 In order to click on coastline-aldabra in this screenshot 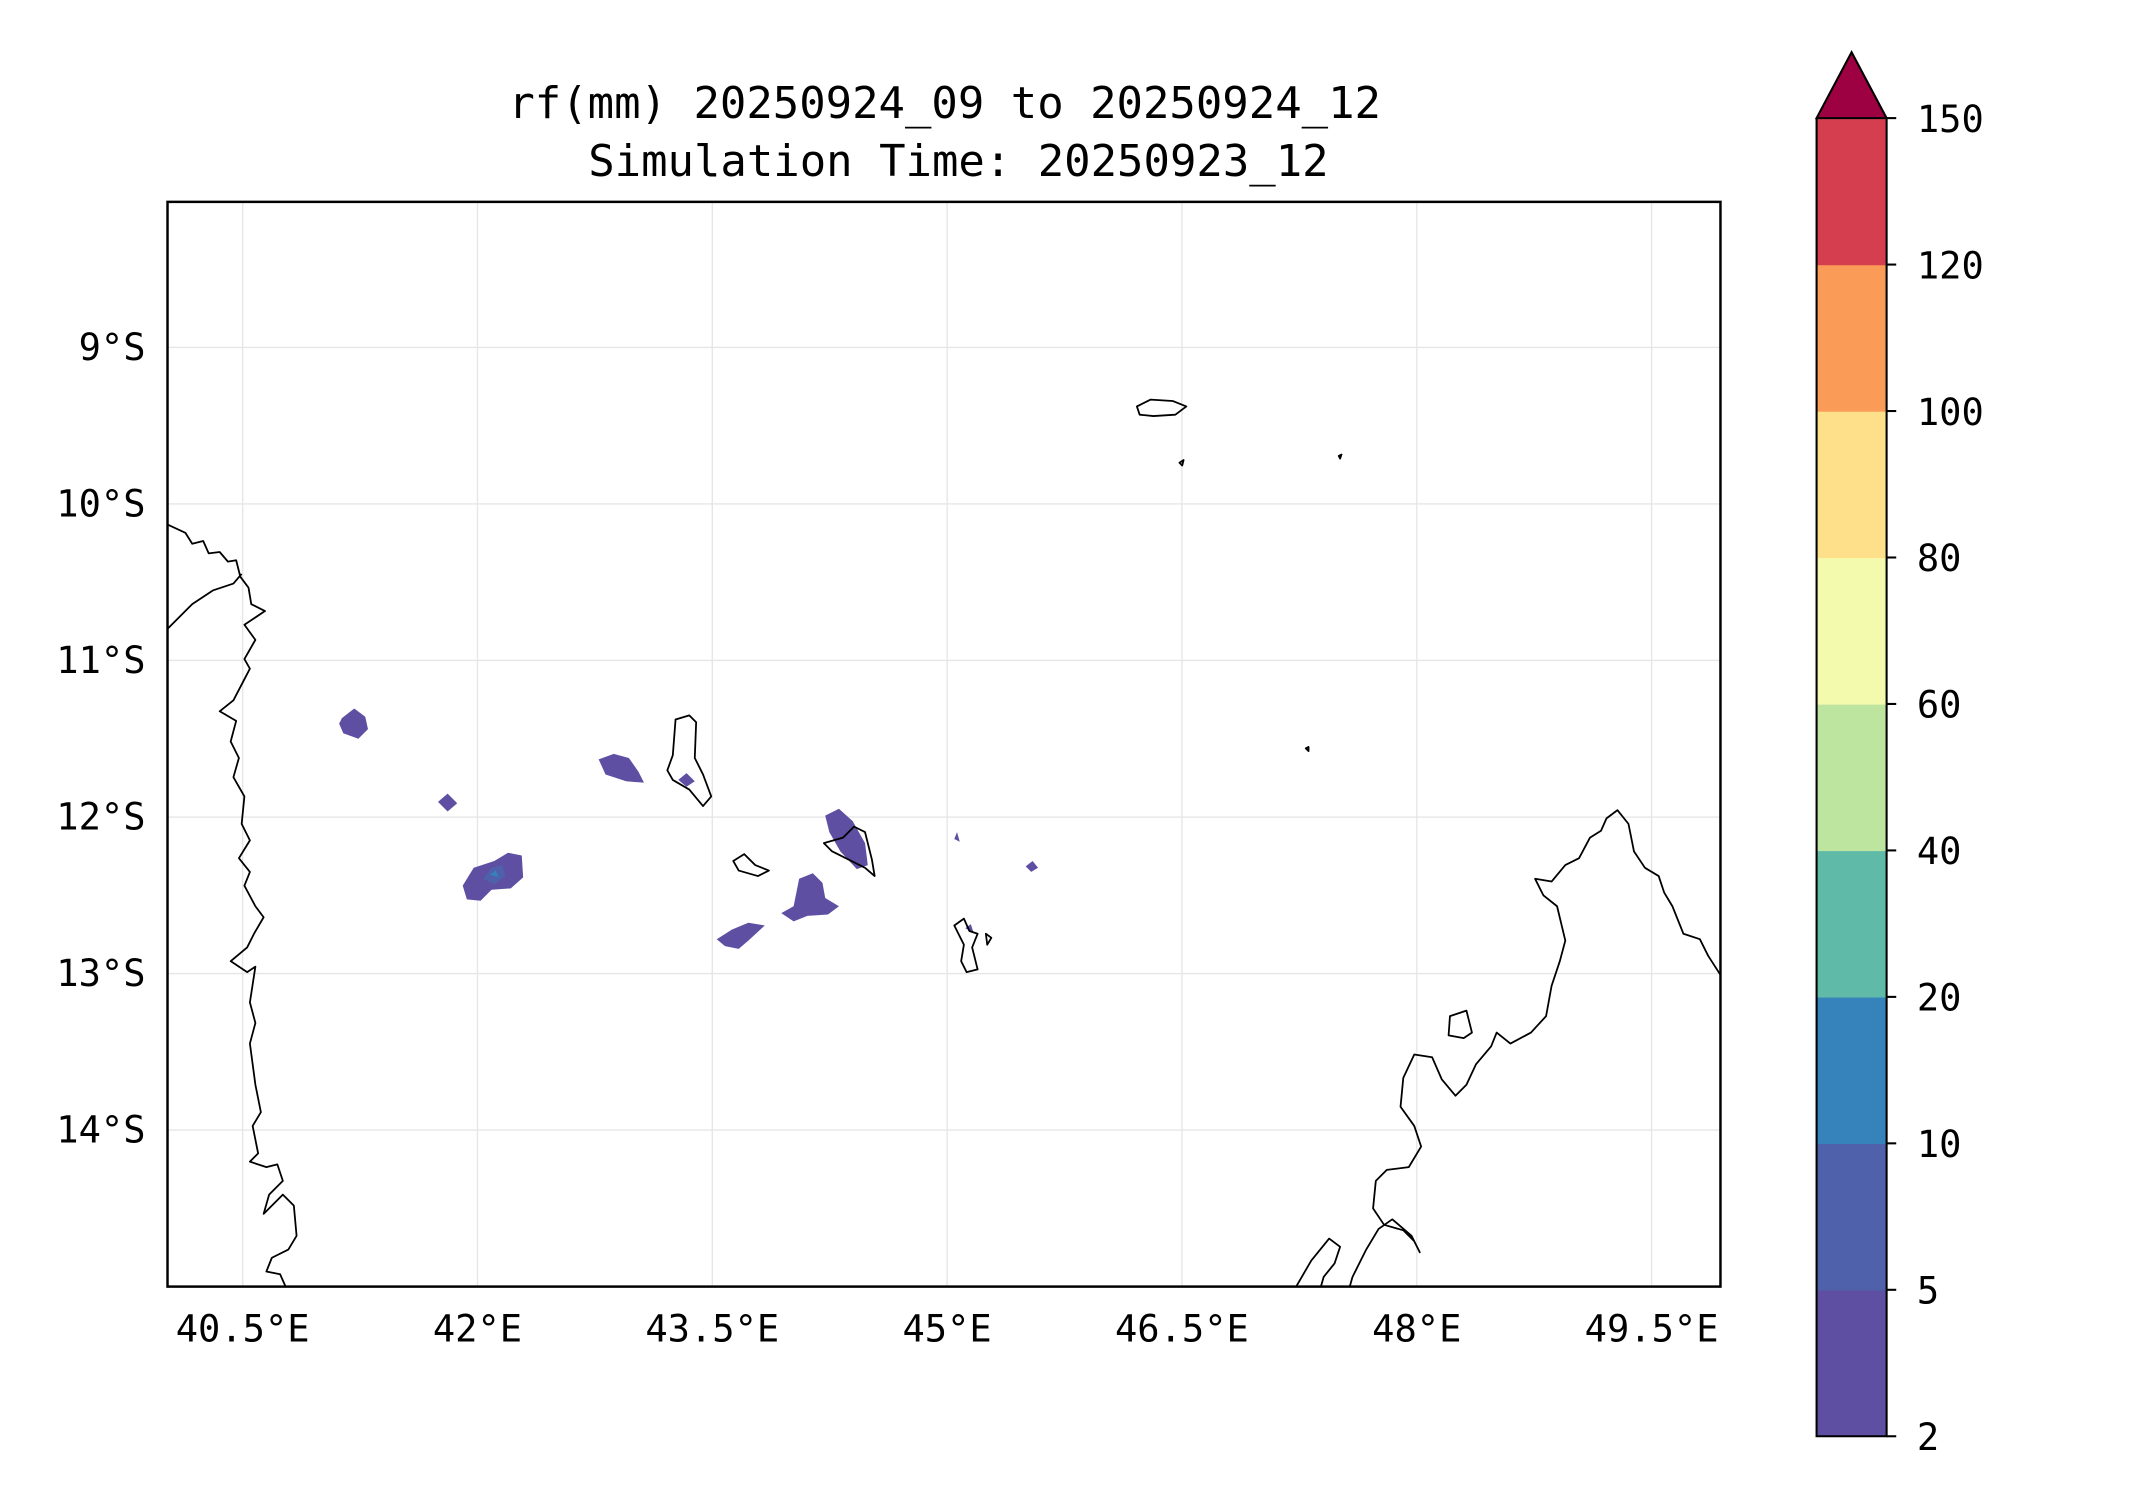, I will do `click(1162, 407)`.